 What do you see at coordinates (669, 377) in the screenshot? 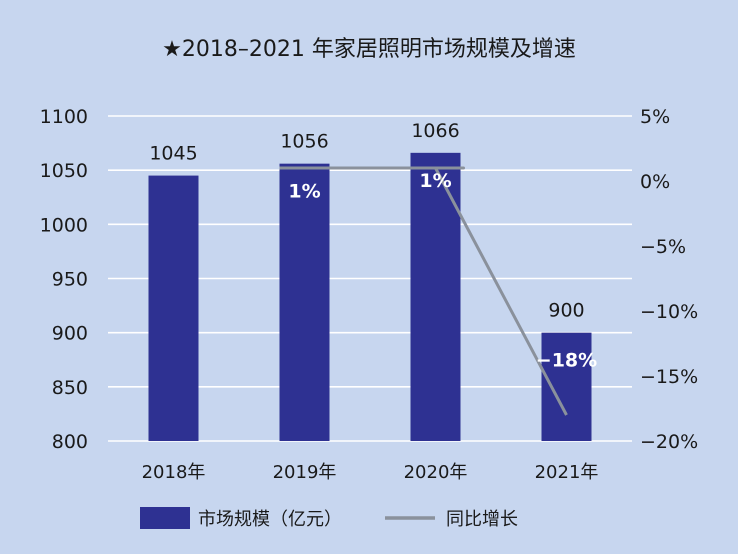
I see `right-axis-tick-label: −15%` at bounding box center [669, 377].